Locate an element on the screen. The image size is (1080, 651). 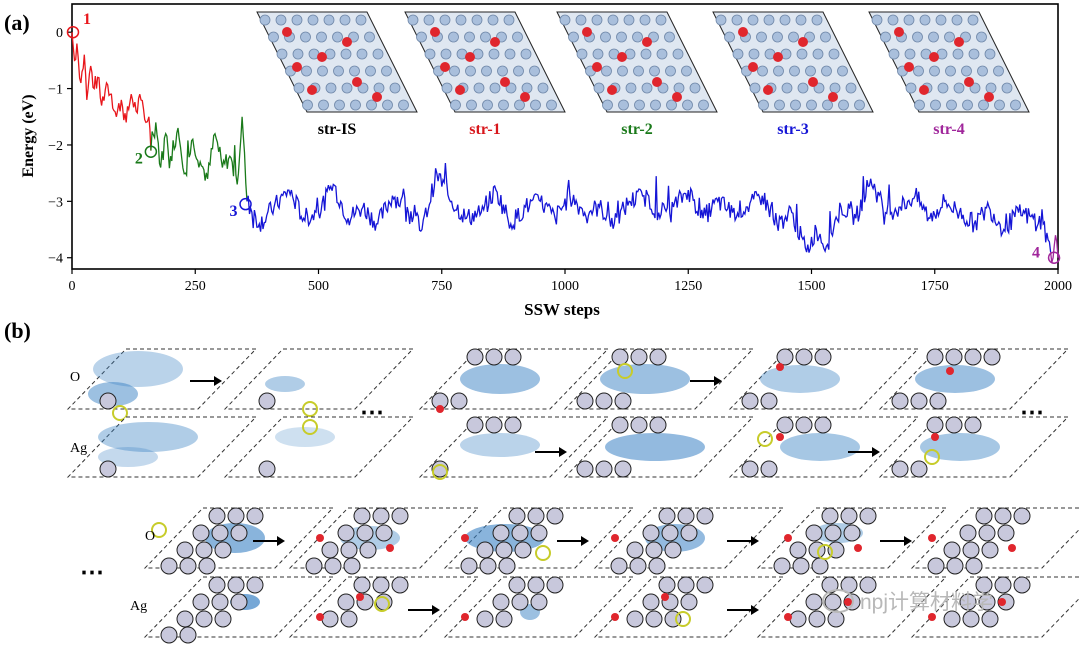
y-tick-label: −4 is located at coordinates (55, 259).